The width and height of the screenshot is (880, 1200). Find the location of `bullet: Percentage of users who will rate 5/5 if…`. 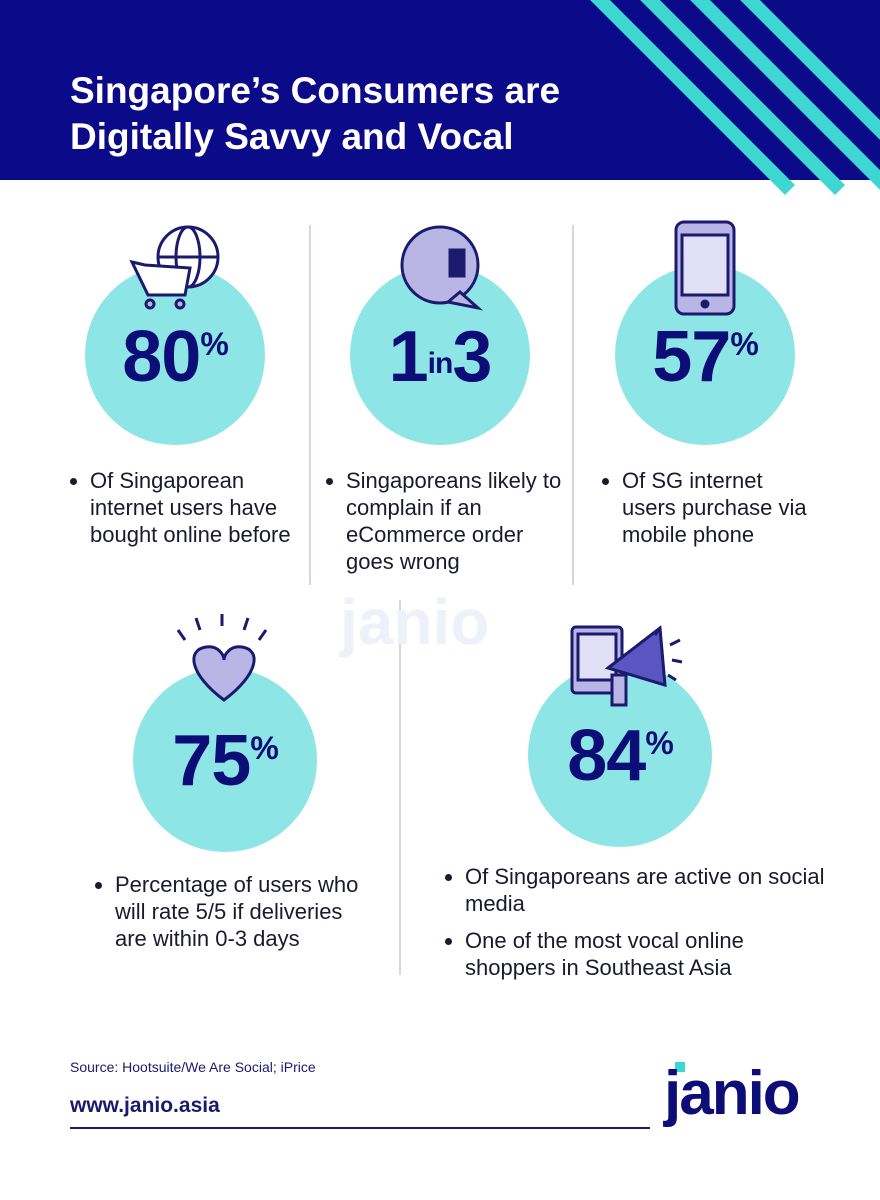

bullet: Percentage of users who will rate 5/5 if… is located at coordinates (245, 911).